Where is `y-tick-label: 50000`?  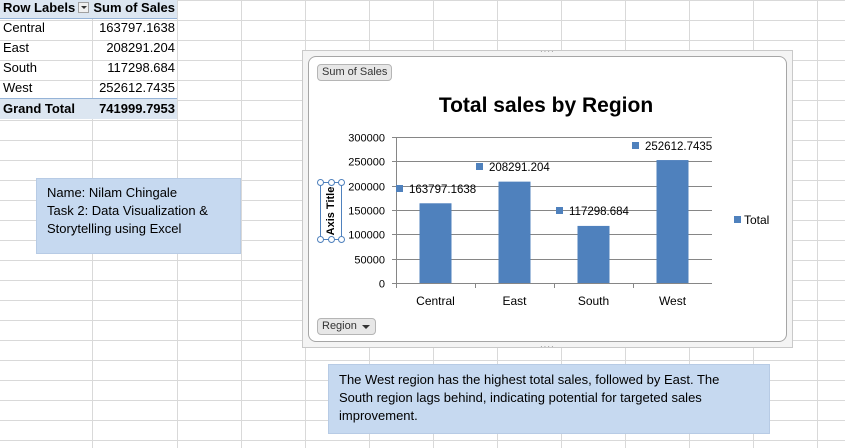 y-tick-label: 50000 is located at coordinates (369, 261).